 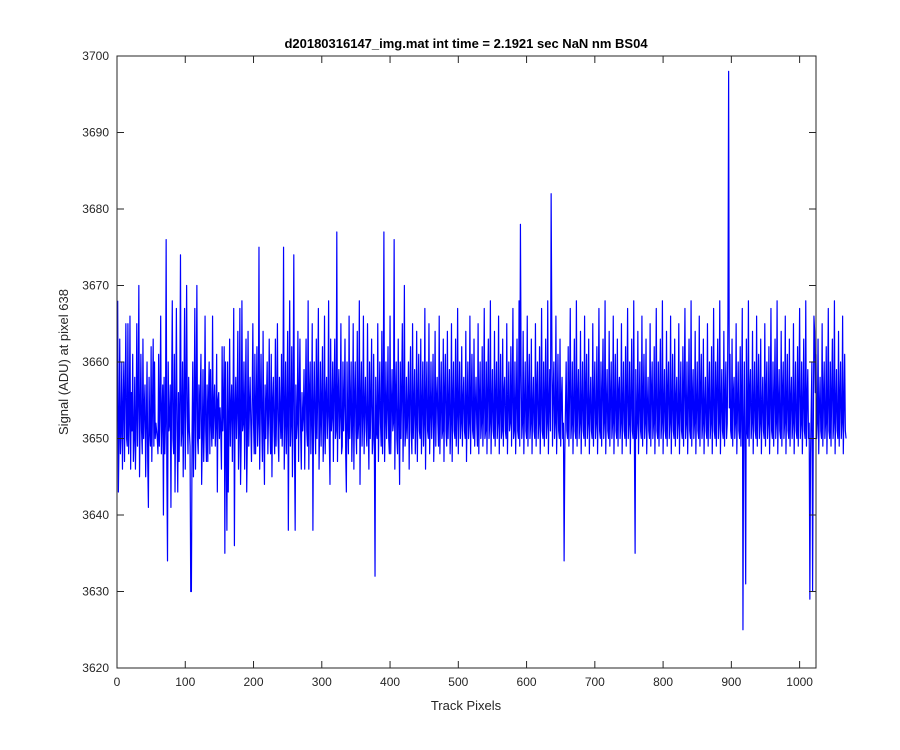 What do you see at coordinates (63, 362) in the screenshot?
I see `y-axis-label: Signal (ADU) at pixel 638` at bounding box center [63, 362].